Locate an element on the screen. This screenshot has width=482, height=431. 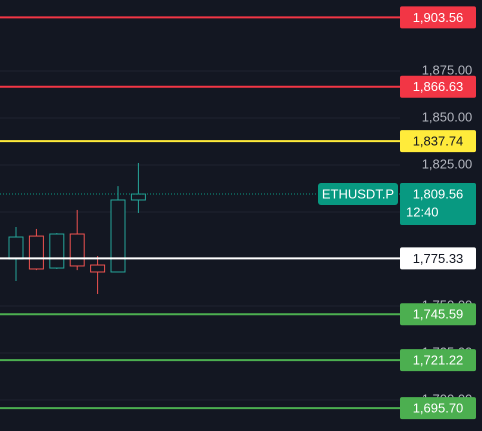
price-level-label: 1,745.59 is located at coordinates (438, 314).